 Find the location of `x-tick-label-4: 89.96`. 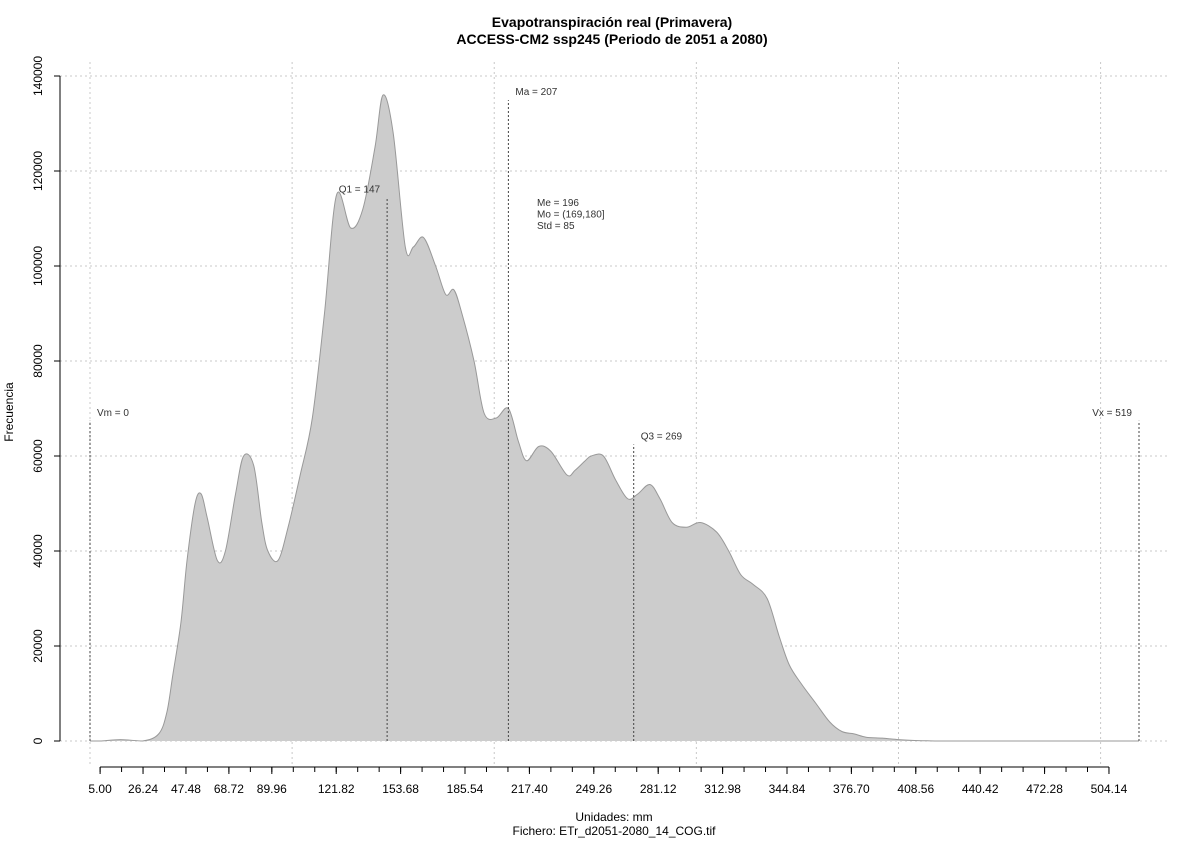

x-tick-label-4: 89.96 is located at coordinates (272, 789).